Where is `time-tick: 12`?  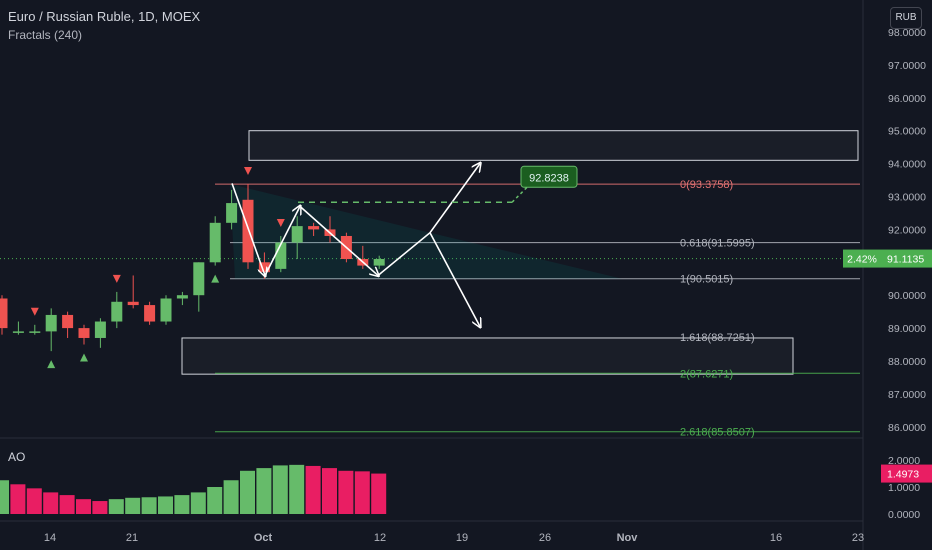 time-tick: 12 is located at coordinates (380, 538).